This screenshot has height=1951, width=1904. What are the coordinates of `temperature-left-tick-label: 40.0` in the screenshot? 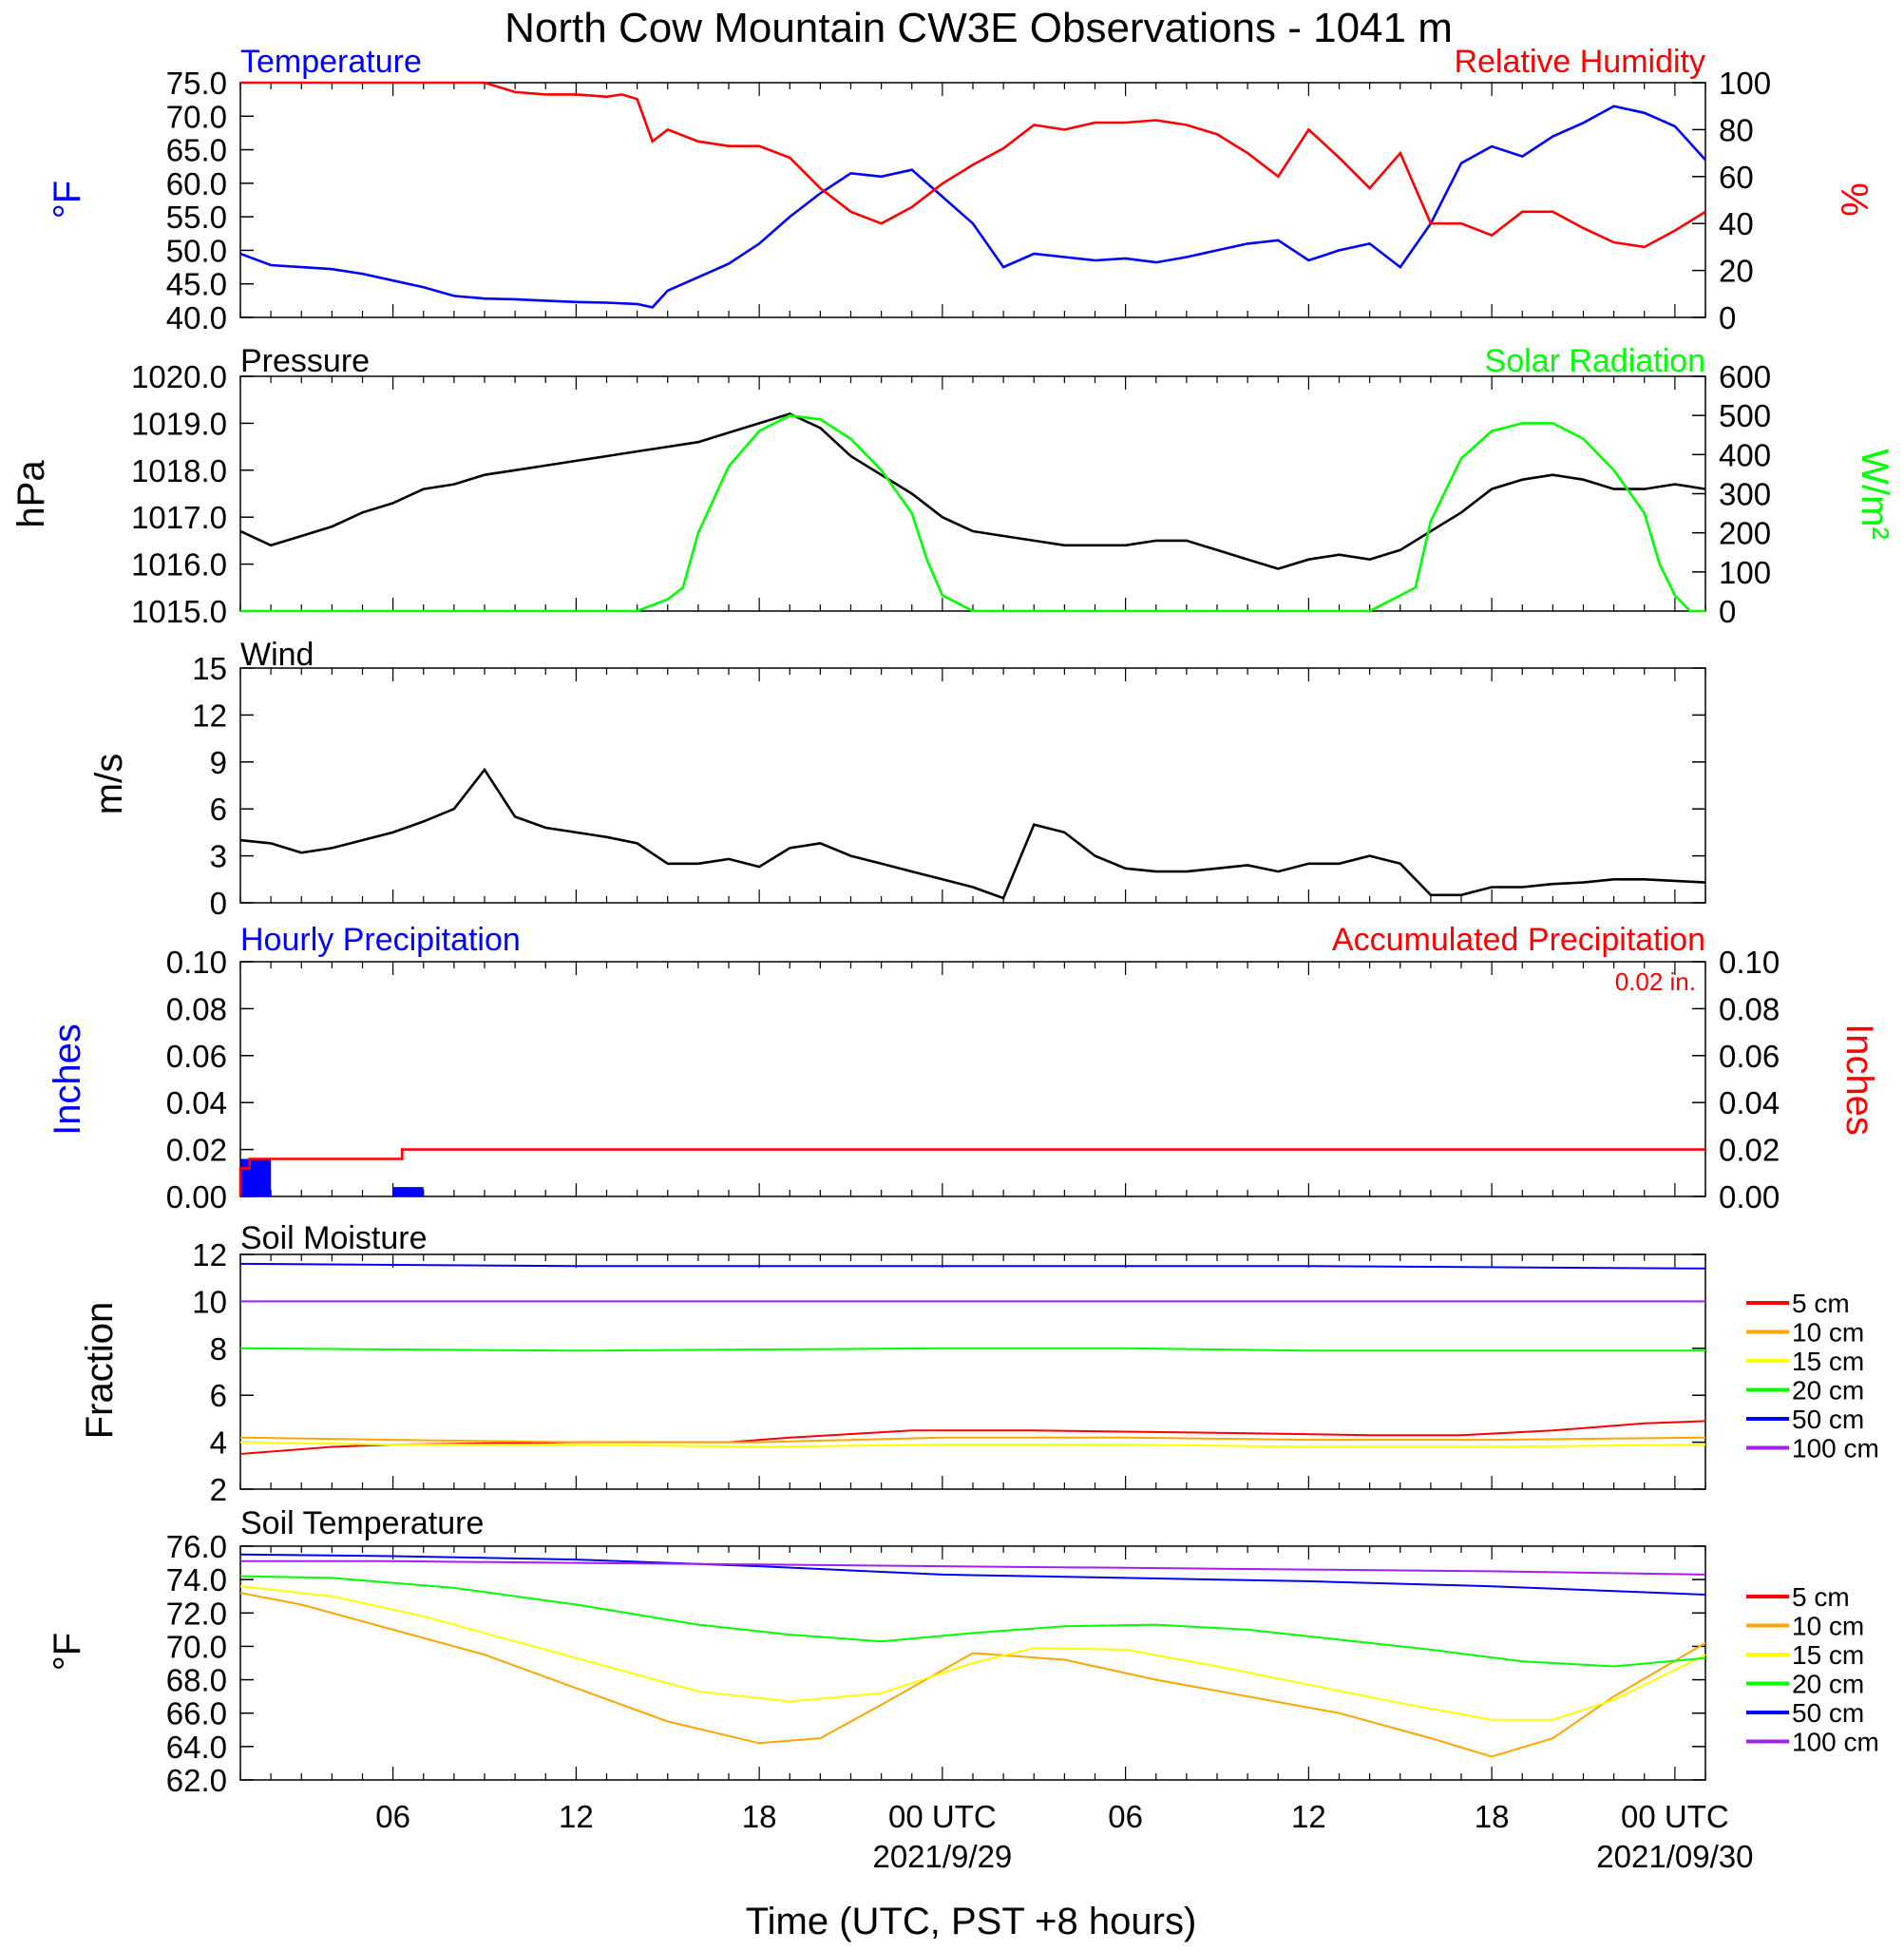 It's located at (196, 317).